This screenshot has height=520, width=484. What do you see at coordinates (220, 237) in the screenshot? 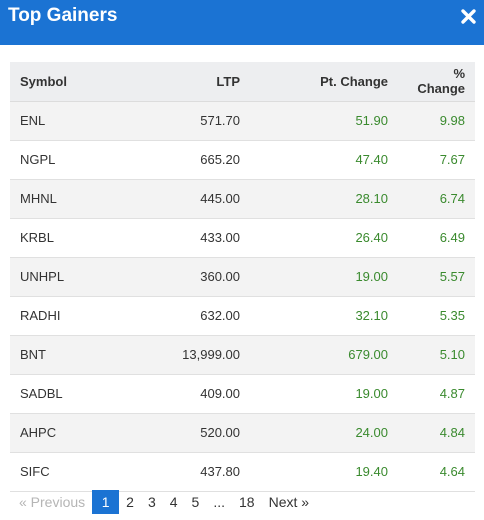
I see `ltp-cell: 433.00` at bounding box center [220, 237].